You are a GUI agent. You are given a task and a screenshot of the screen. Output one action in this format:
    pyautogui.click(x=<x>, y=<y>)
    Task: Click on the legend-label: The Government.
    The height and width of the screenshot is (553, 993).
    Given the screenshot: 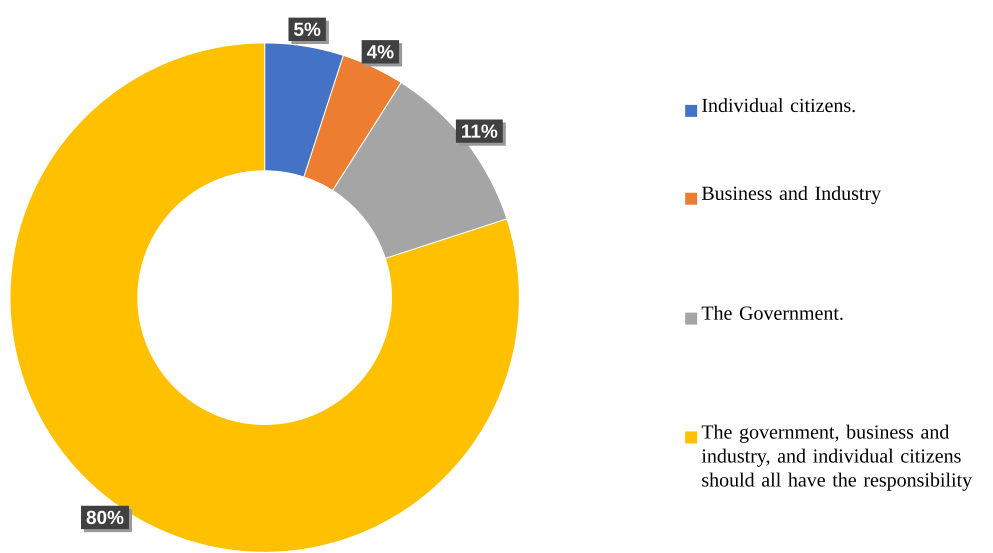 What is the action you would take?
    pyautogui.click(x=772, y=313)
    